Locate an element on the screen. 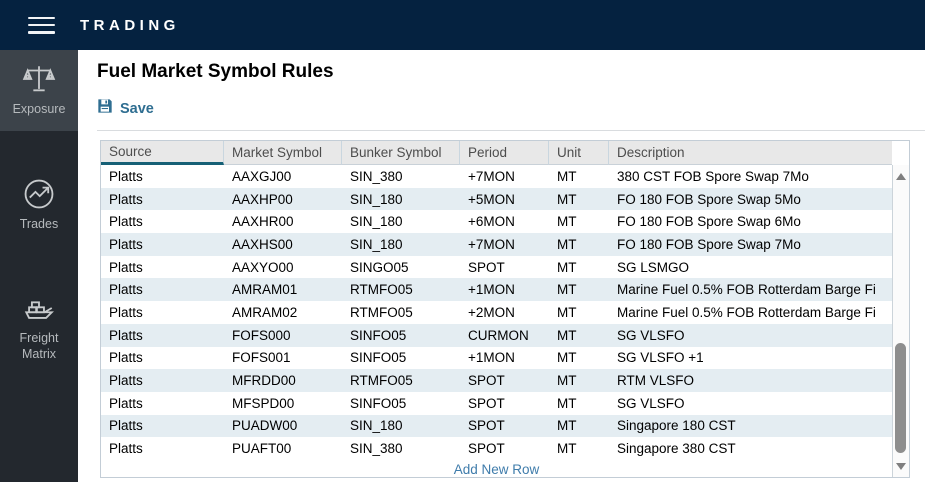 The height and width of the screenshot is (482, 925). table-cell: Singapore 180 CST is located at coordinates (676, 426).